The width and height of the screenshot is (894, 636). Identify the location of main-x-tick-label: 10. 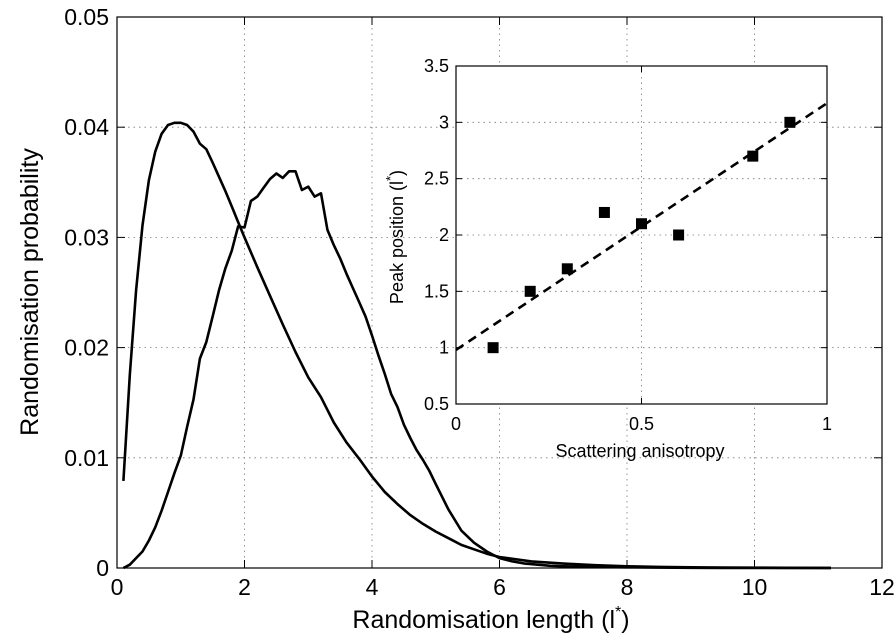
(755, 587).